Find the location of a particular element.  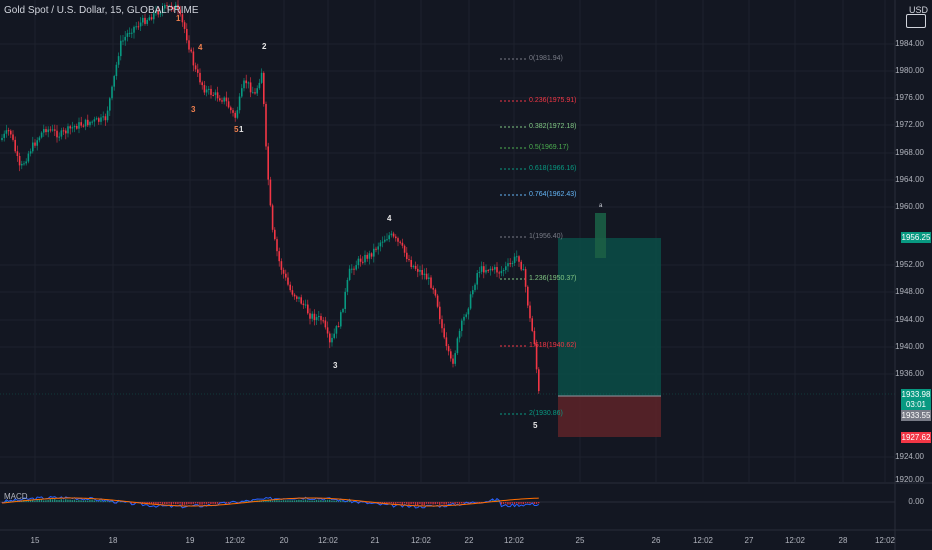

price-tick: 1944.00 is located at coordinates (909, 319).